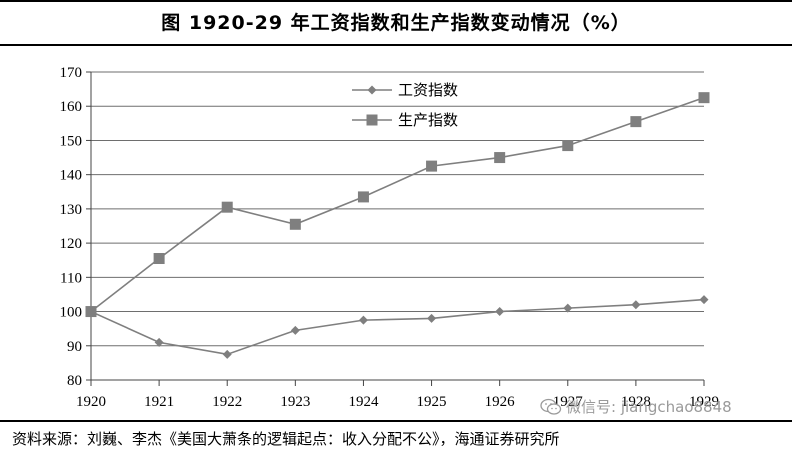  Describe the element at coordinates (500, 402) in the screenshot. I see `x-tick-label: 1926` at that location.